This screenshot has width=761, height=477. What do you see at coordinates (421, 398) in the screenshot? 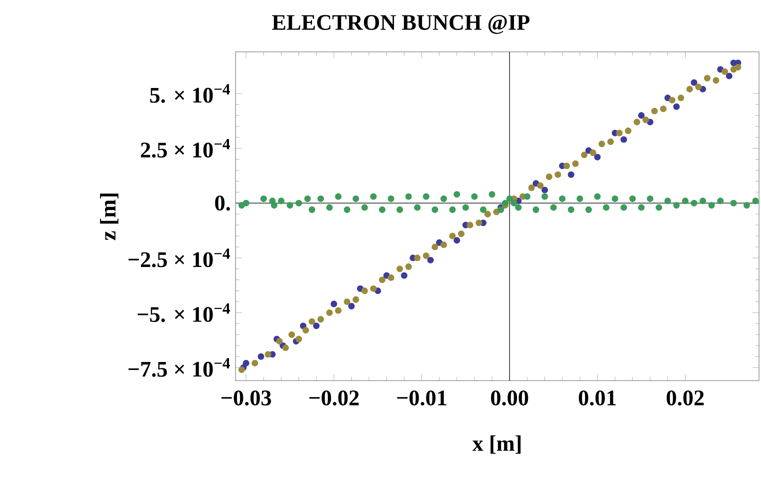
I see `x-tick-label: −0.01` at bounding box center [421, 398].